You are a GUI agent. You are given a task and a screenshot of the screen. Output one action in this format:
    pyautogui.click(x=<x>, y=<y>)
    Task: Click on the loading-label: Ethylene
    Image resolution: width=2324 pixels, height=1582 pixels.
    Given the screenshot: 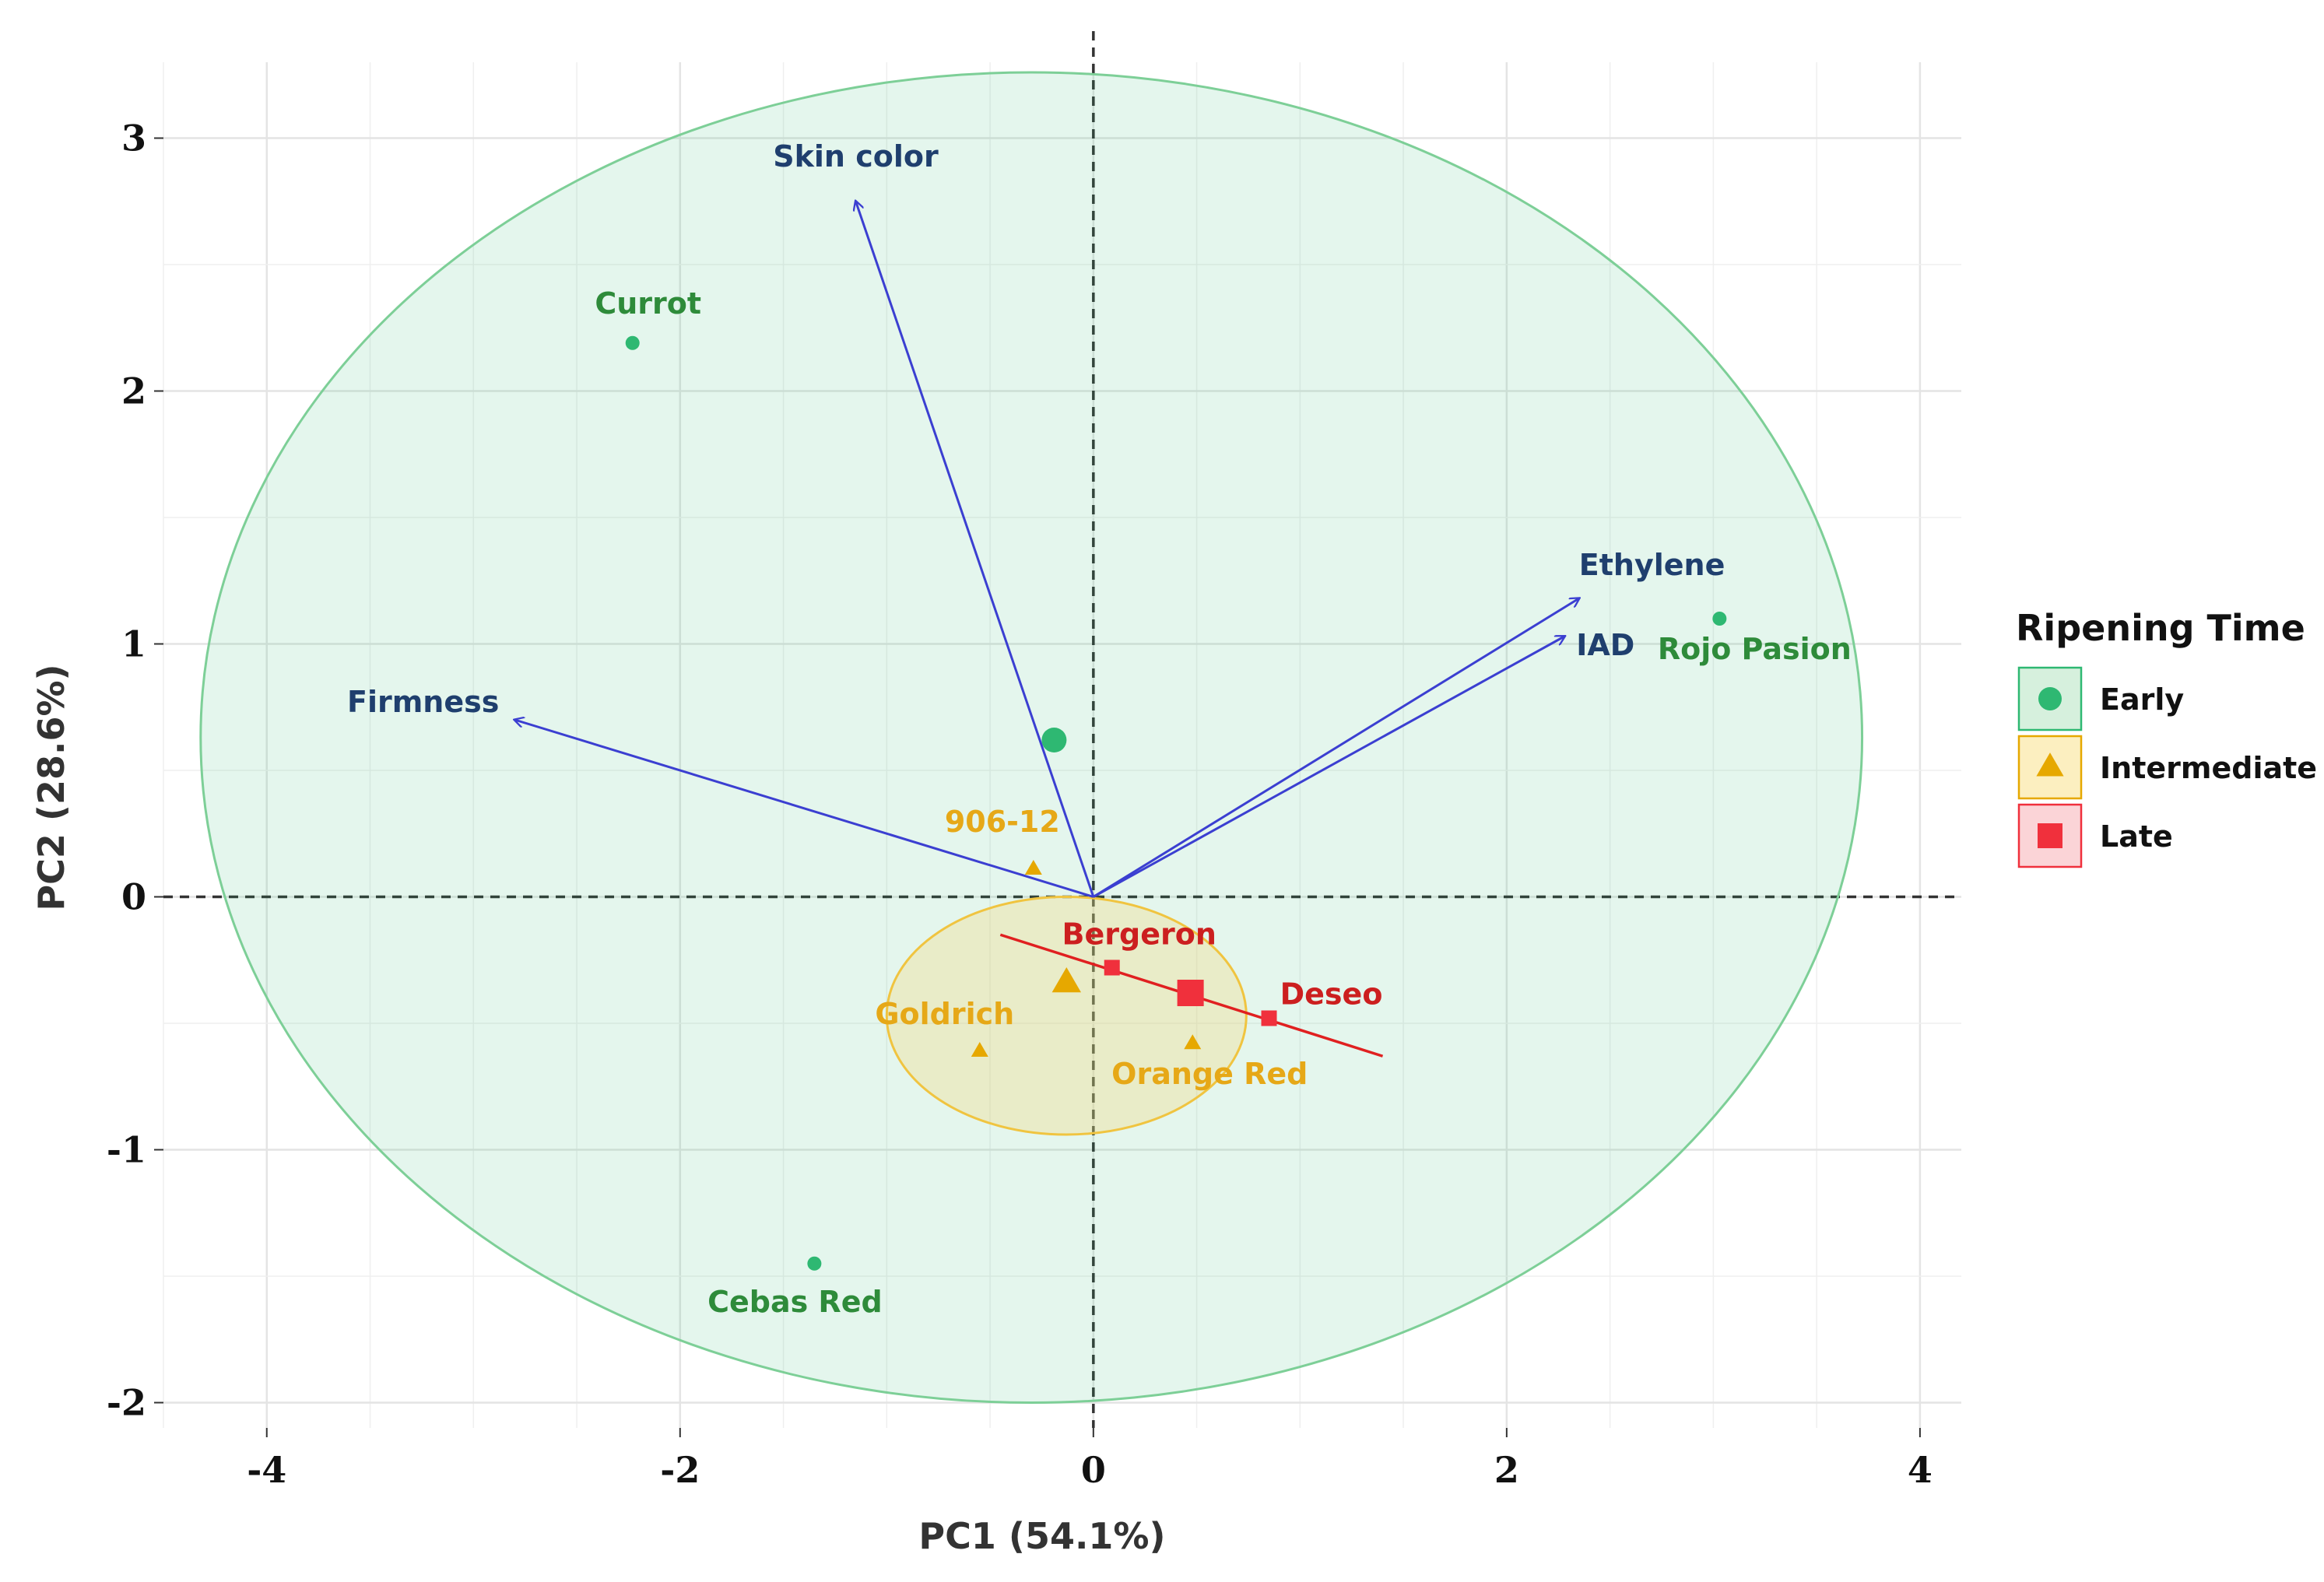 What is the action you would take?
    pyautogui.click(x=1652, y=565)
    